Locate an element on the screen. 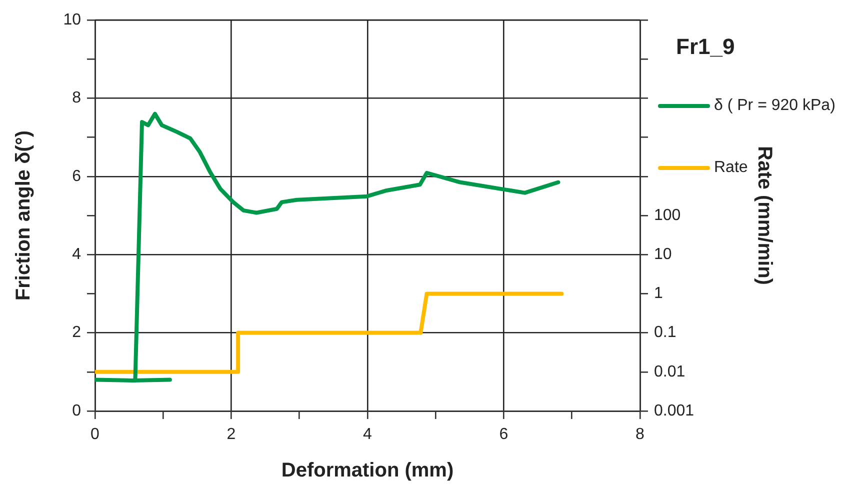 The image size is (862, 485). x-axis-title: Deformation (mm) is located at coordinates (367, 471).